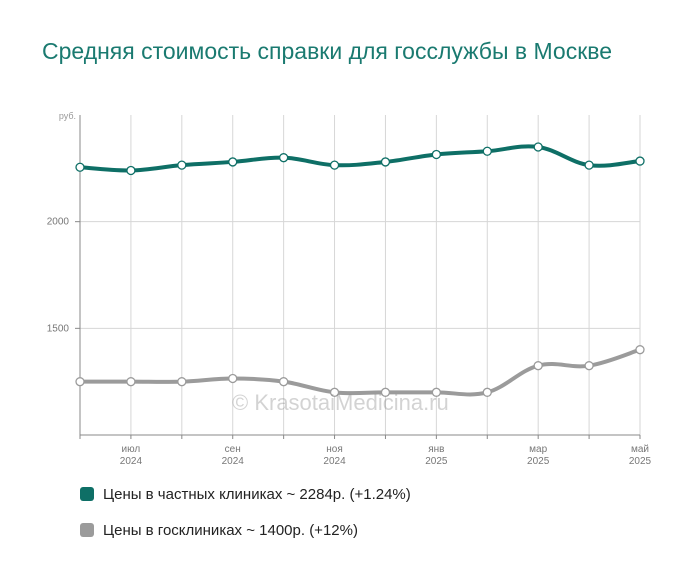 This screenshot has height=578, width=700. Describe the element at coordinates (340, 402) in the screenshot. I see `watermark: © KrasotaiMedicina.ru` at that location.